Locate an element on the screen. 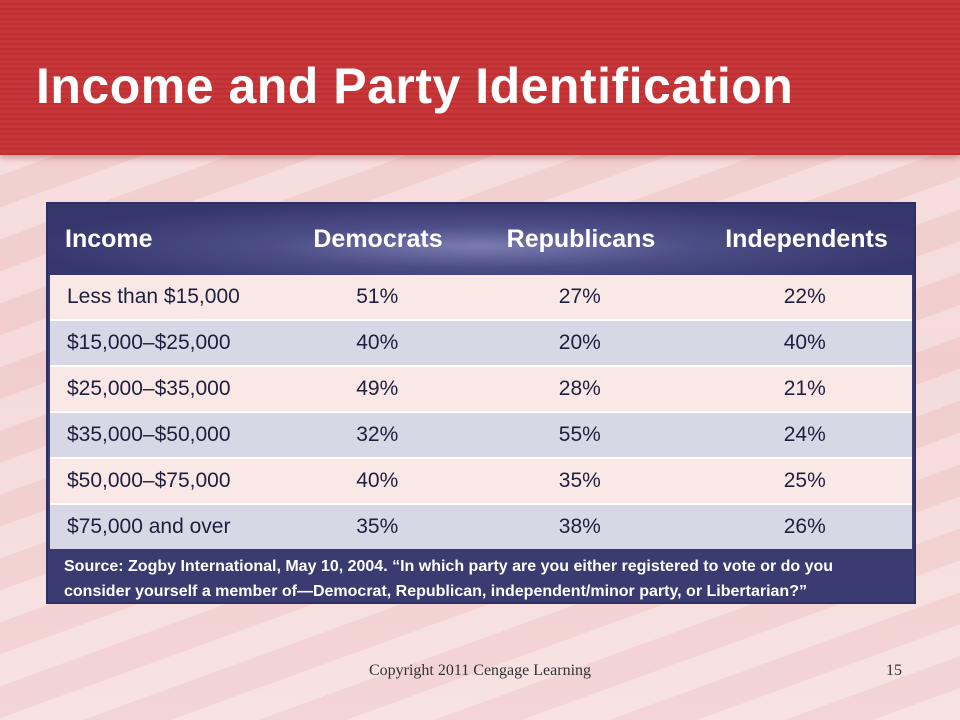 The image size is (960, 720). republicans-cell: 20% is located at coordinates (579, 342).